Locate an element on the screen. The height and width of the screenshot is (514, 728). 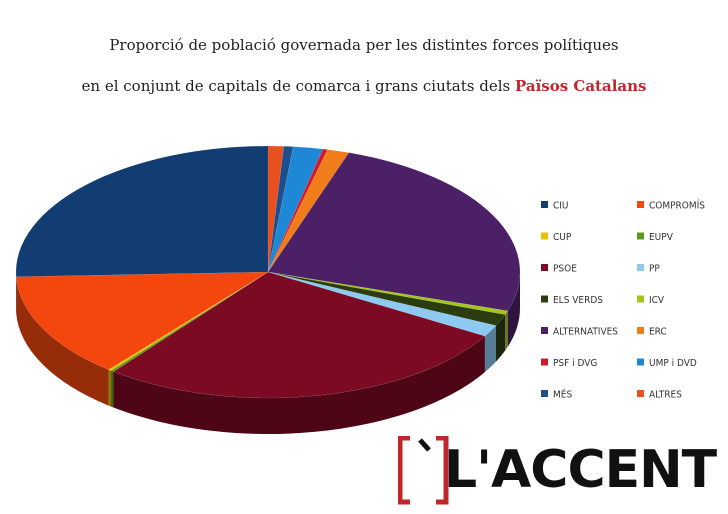
pie-slice-icv is located at coordinates (388, 293).